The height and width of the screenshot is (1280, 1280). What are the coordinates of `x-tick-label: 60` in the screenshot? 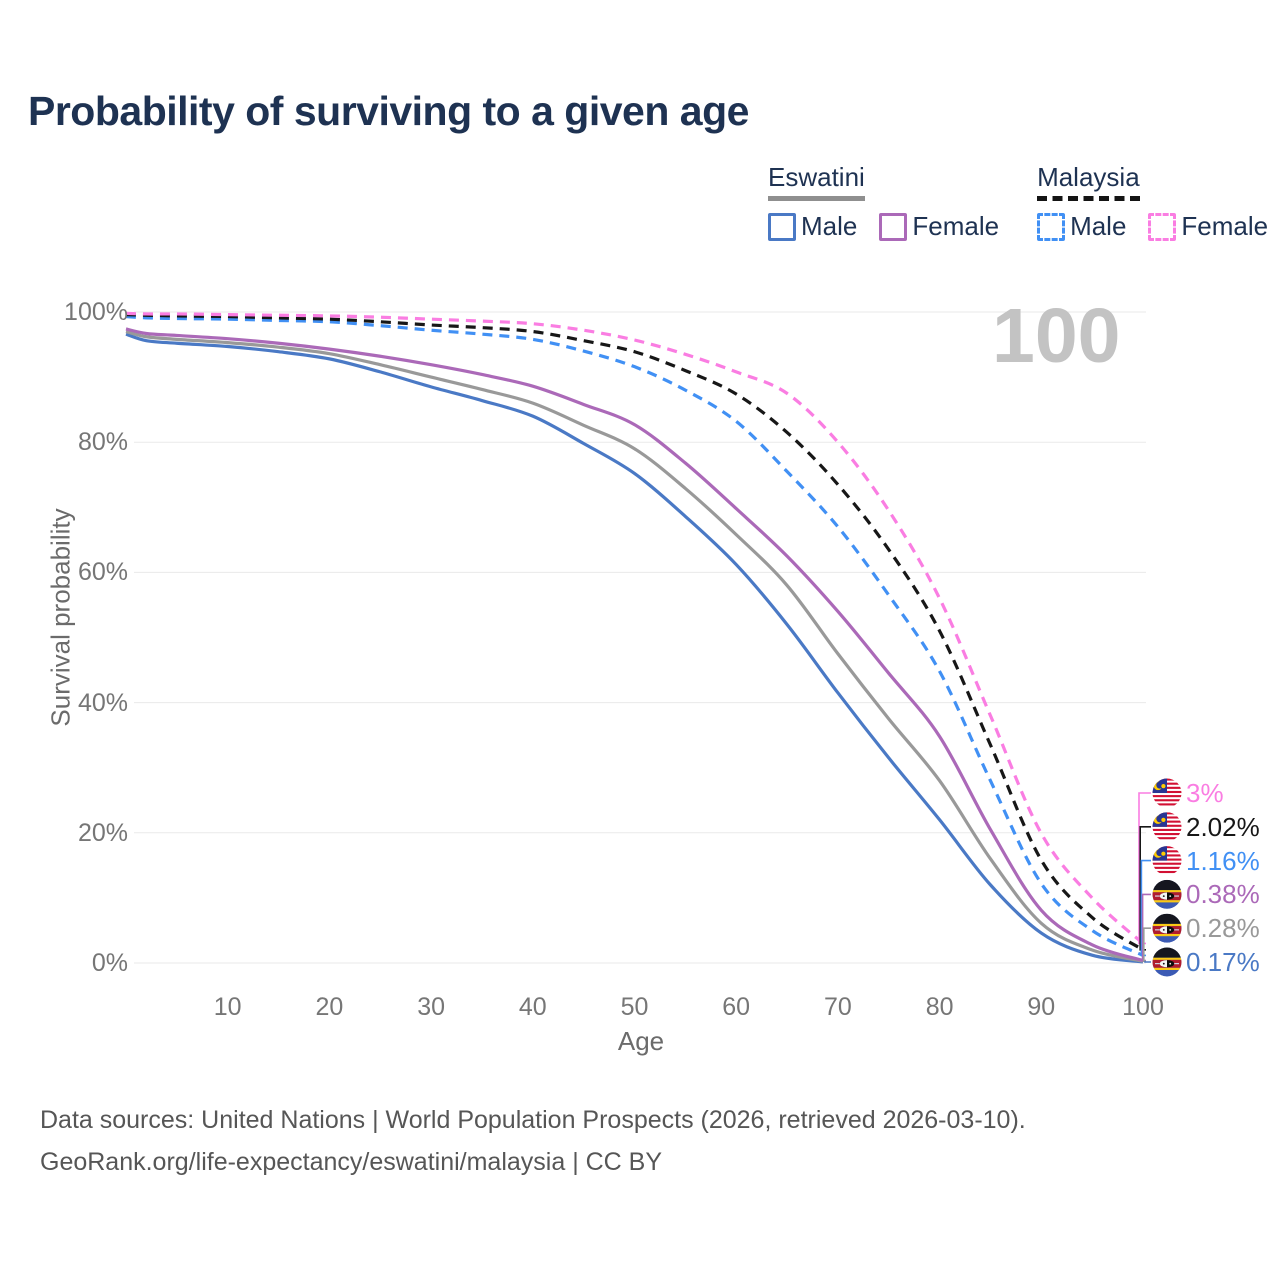 It's located at (736, 1007).